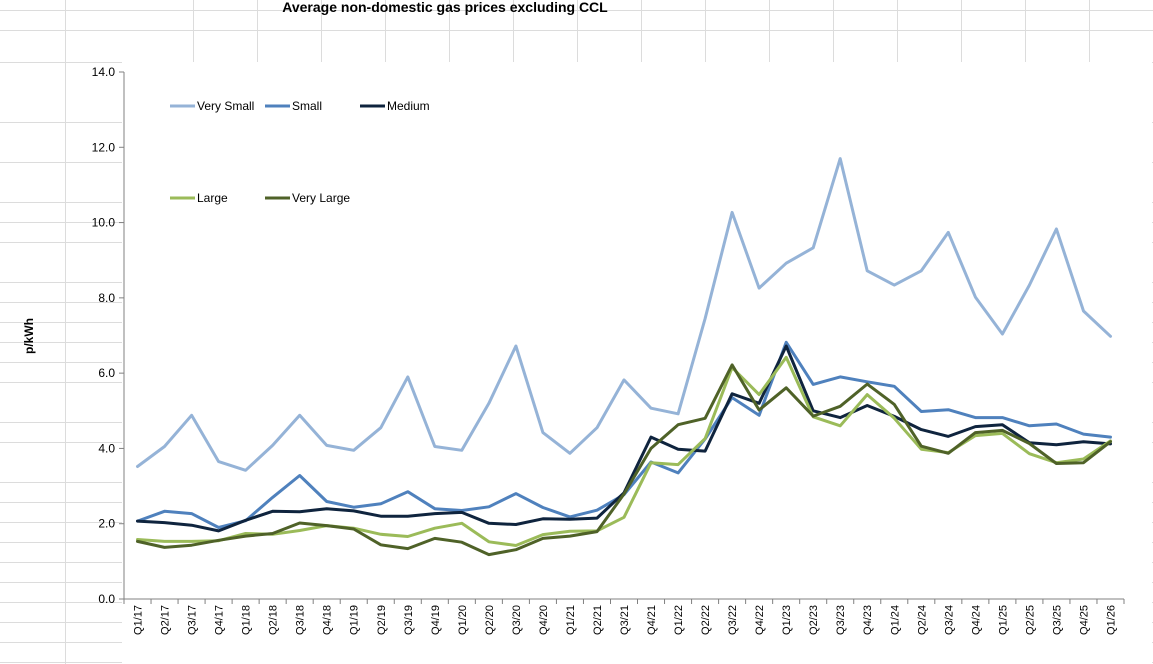 This screenshot has width=1153, height=664. I want to click on x-tick-label: Q3/20, so click(517, 620).